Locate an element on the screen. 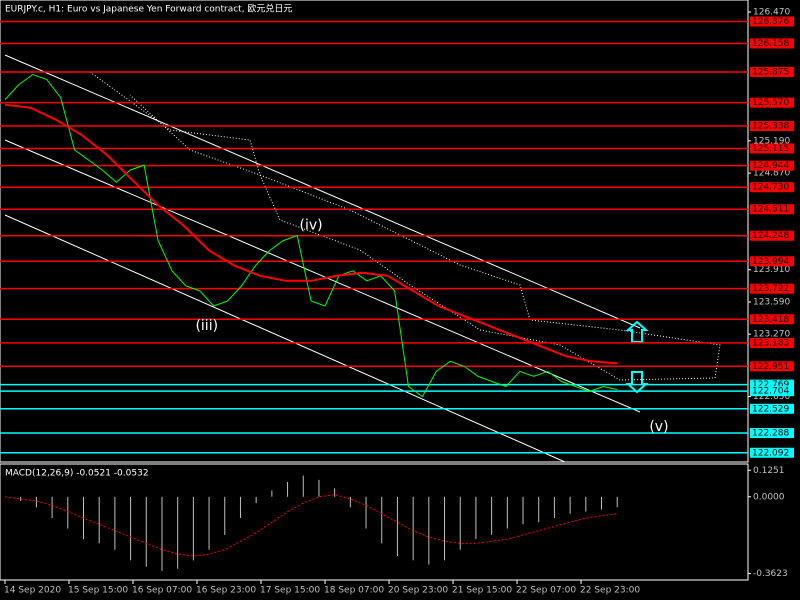  level-label: 122.769 is located at coordinates (770, 385).